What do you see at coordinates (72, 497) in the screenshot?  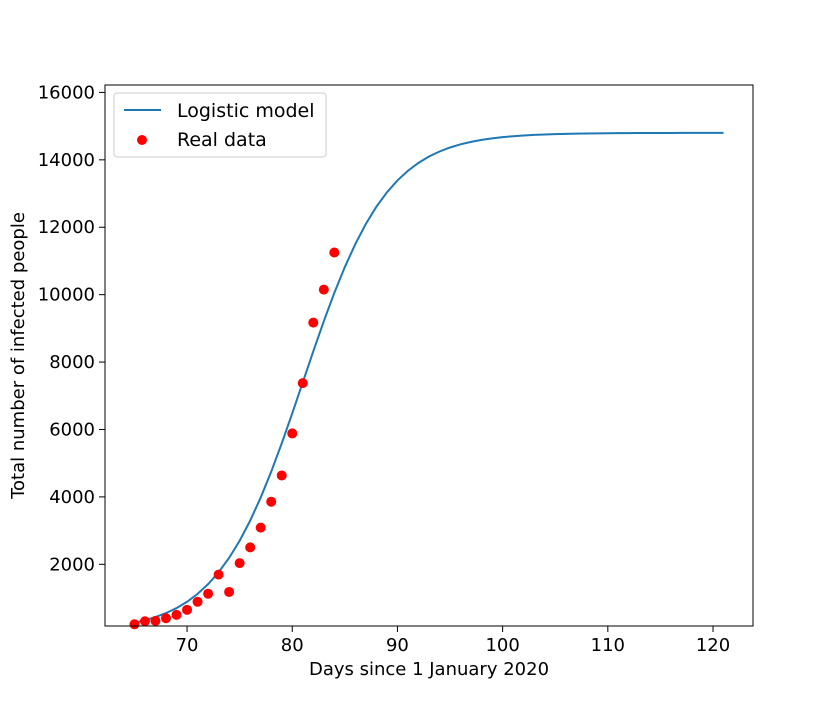 I see `y-tick-label: 4000` at bounding box center [72, 497].